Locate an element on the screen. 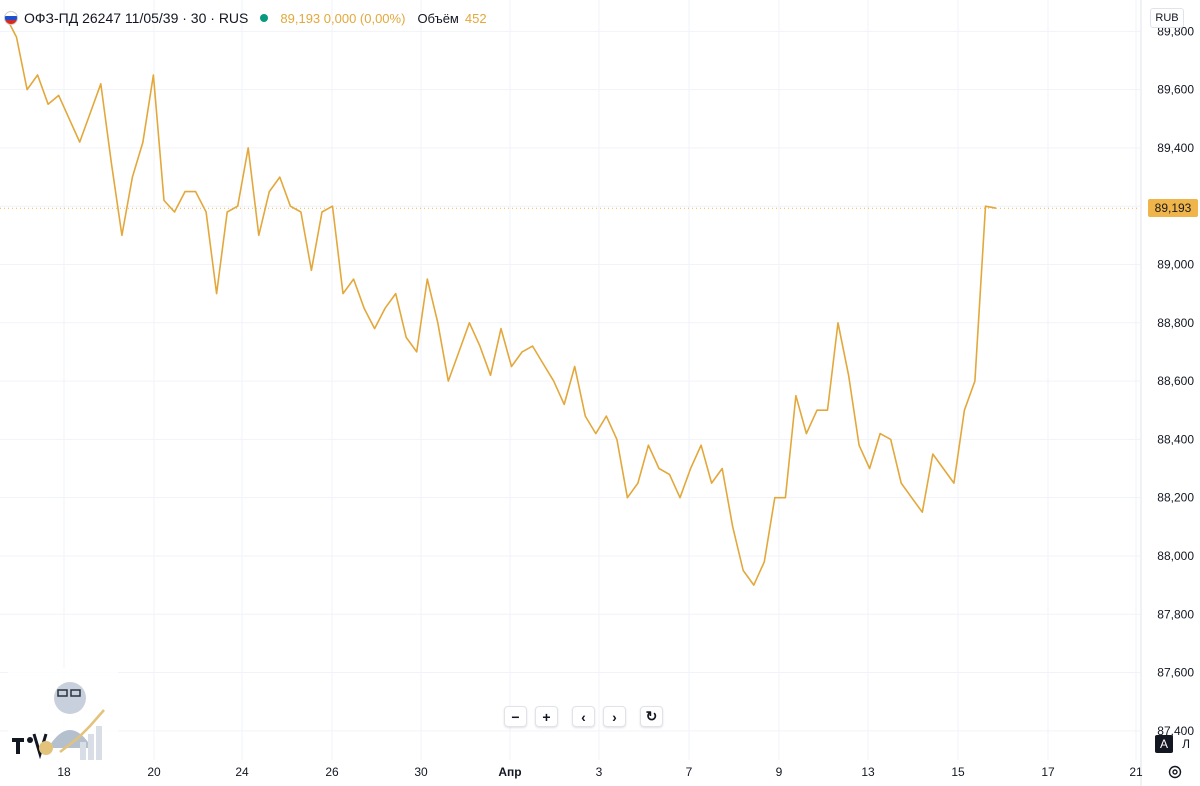 The height and width of the screenshot is (786, 1200). price-info: 89,193 0,000 (0,00%) is located at coordinates (343, 18).